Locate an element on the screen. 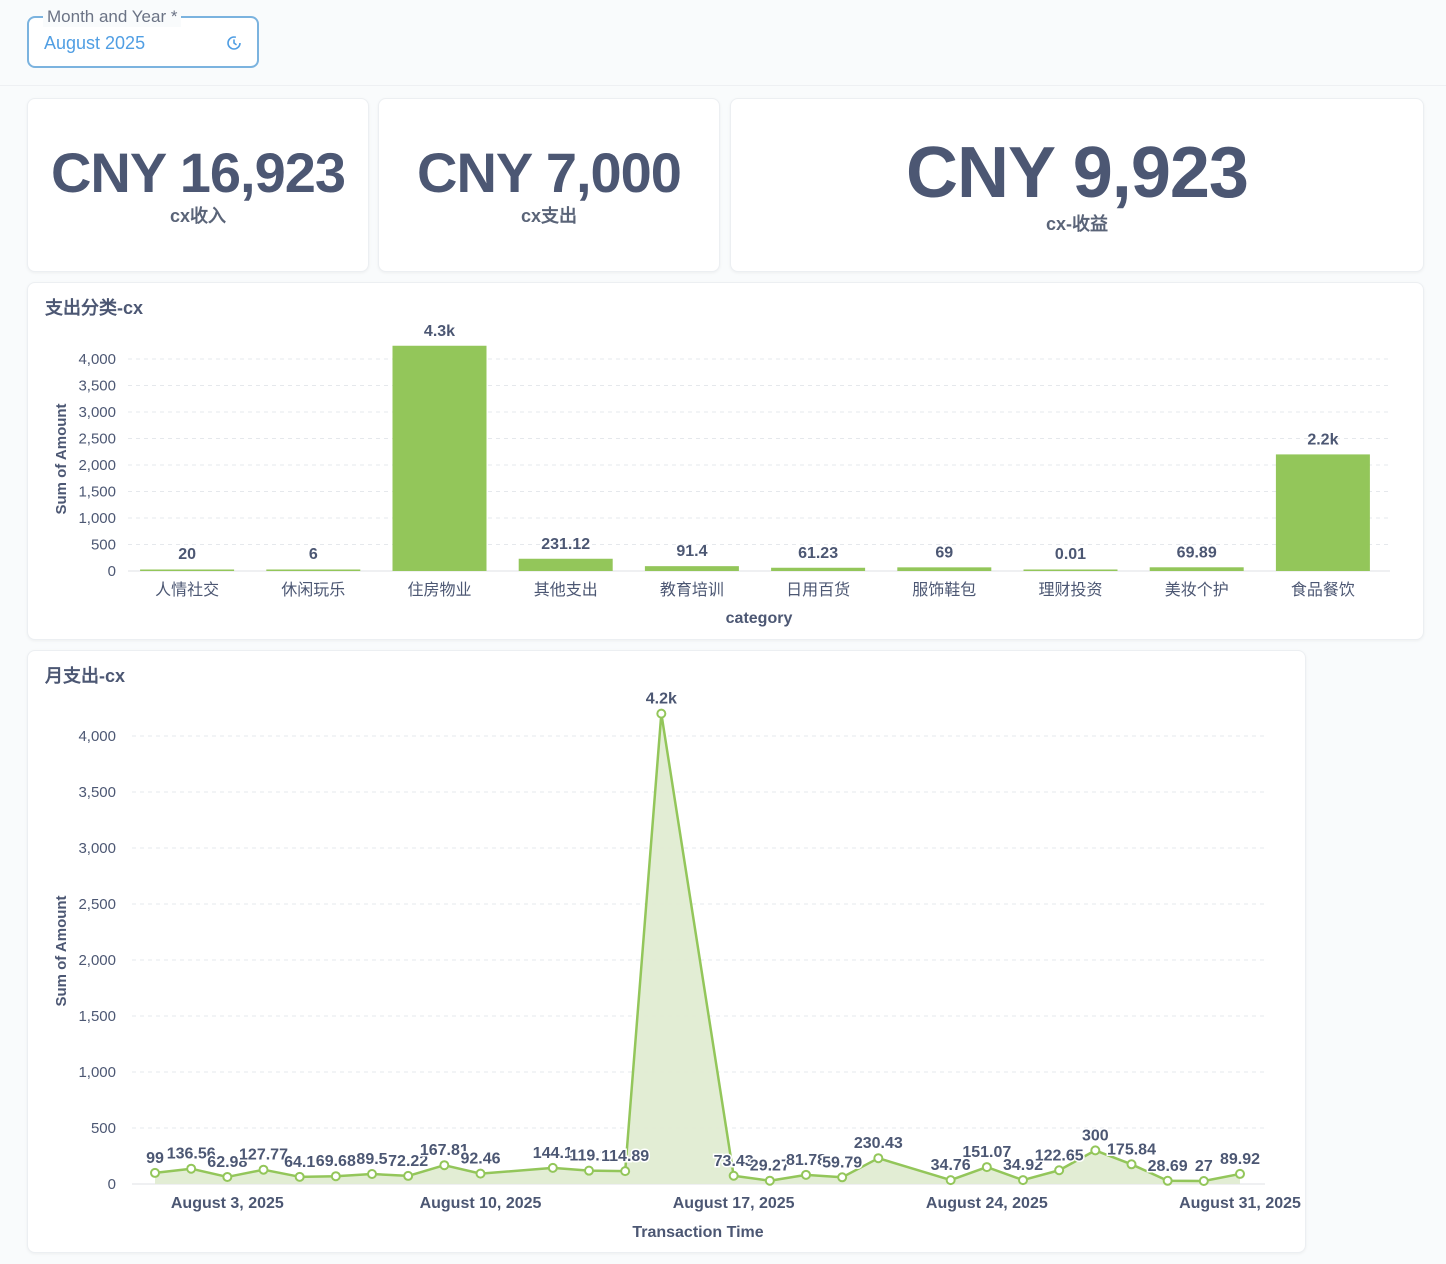  bar-x-axis-label: category is located at coordinates (759, 618).